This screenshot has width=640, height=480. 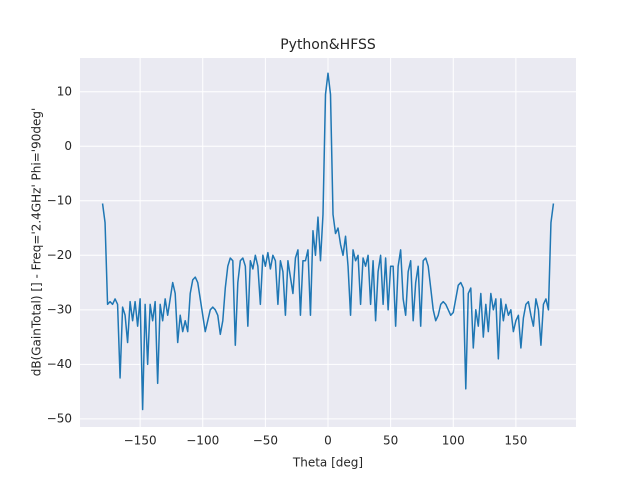 I want to click on y-tick-label: −10, so click(x=59, y=200).